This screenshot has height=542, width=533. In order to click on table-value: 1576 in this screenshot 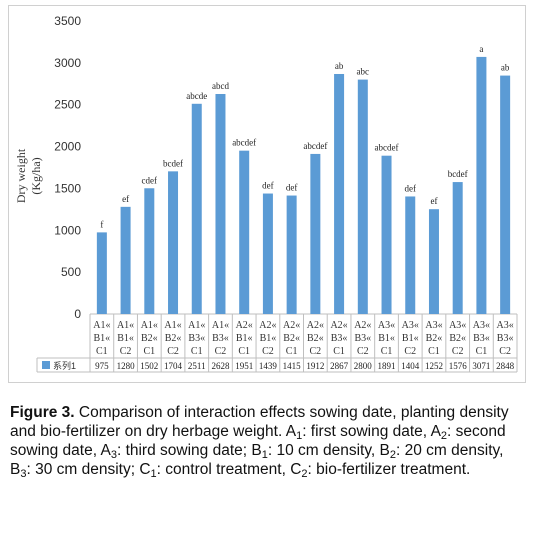, I will do `click(458, 366)`.